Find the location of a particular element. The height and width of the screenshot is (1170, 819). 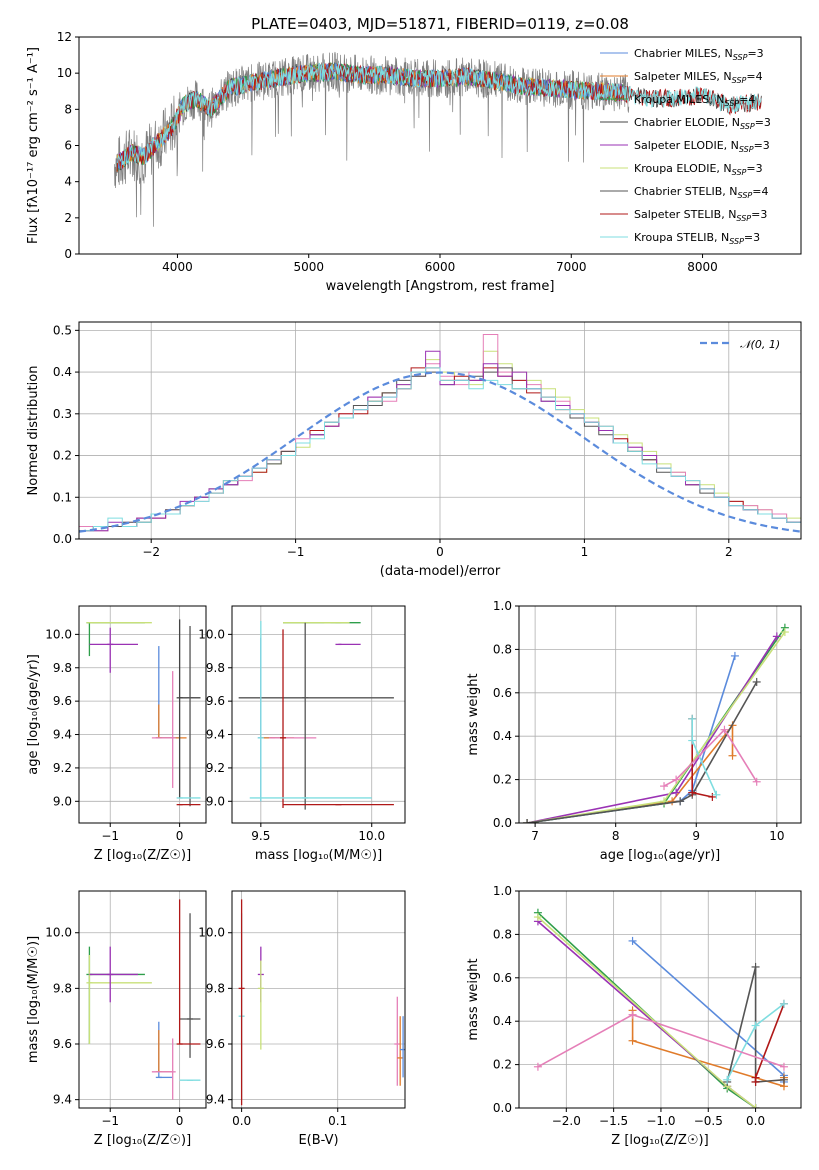

y-tick-label: 10 is located at coordinates (64, 73).